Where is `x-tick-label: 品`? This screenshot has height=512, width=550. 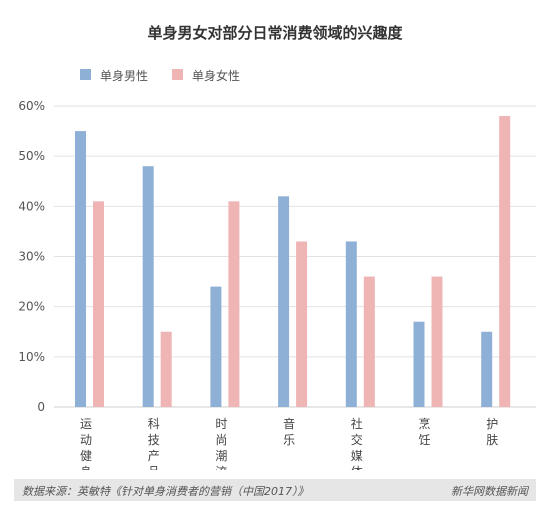 x-tick-label: 品 is located at coordinates (154, 467).